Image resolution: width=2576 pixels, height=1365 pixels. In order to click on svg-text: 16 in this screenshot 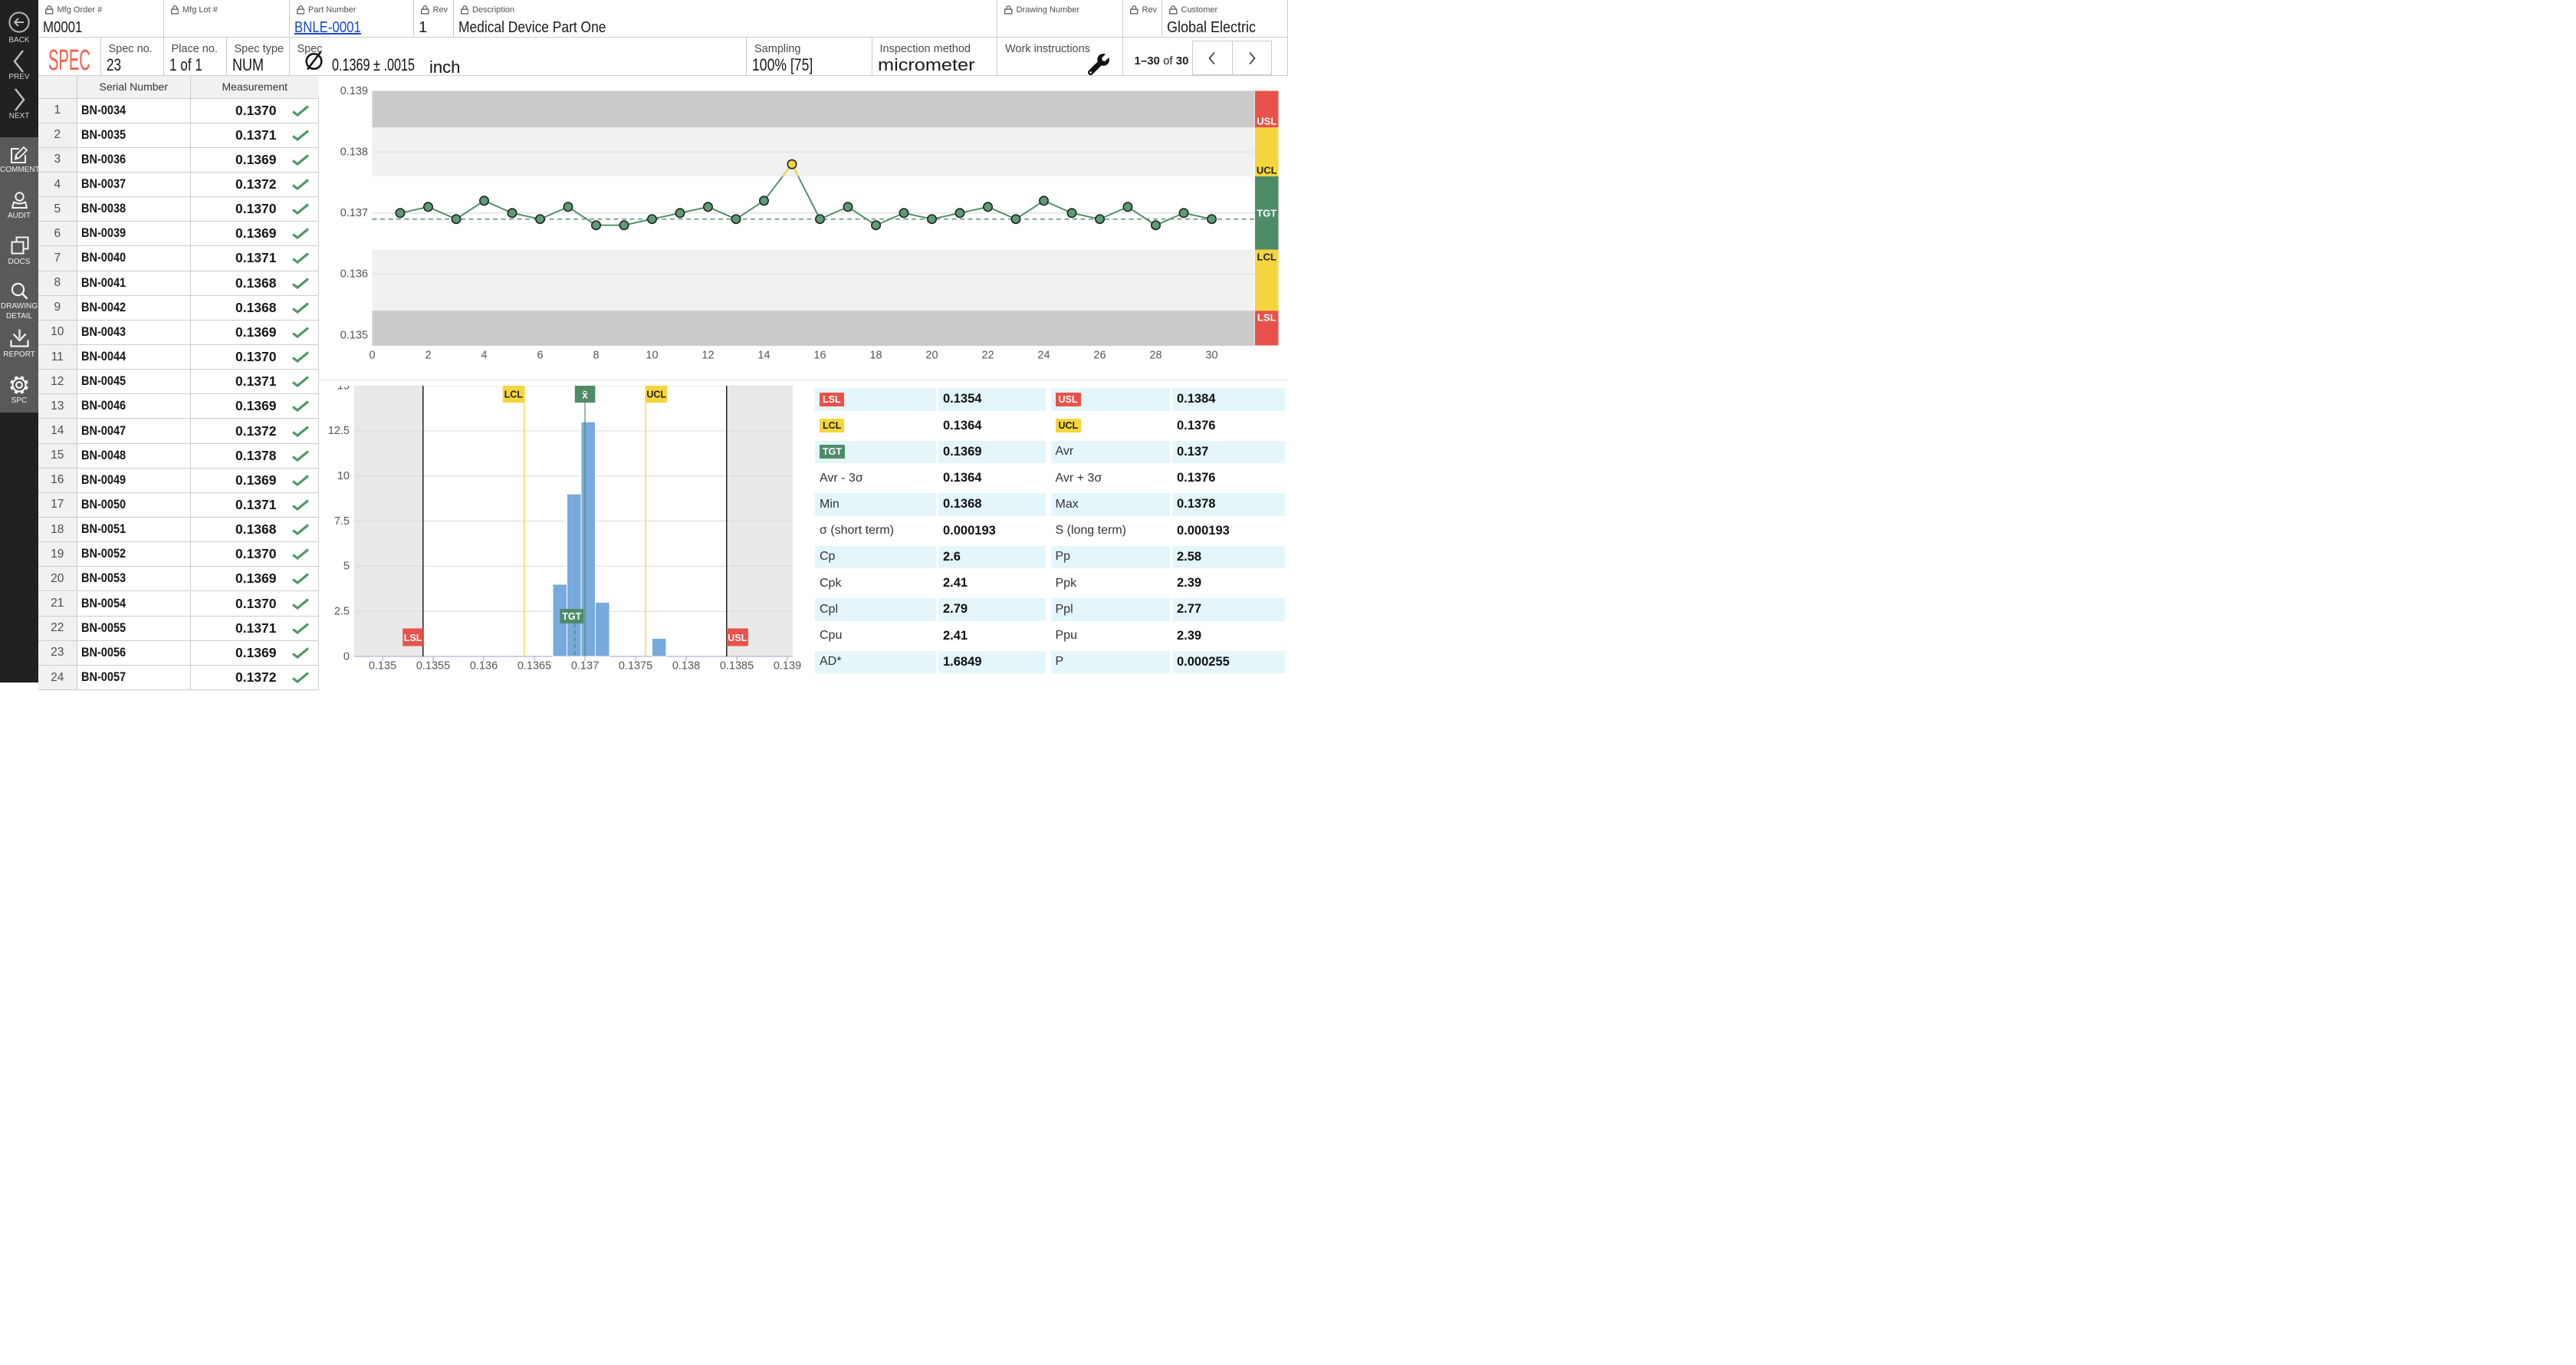, I will do `click(820, 356)`.